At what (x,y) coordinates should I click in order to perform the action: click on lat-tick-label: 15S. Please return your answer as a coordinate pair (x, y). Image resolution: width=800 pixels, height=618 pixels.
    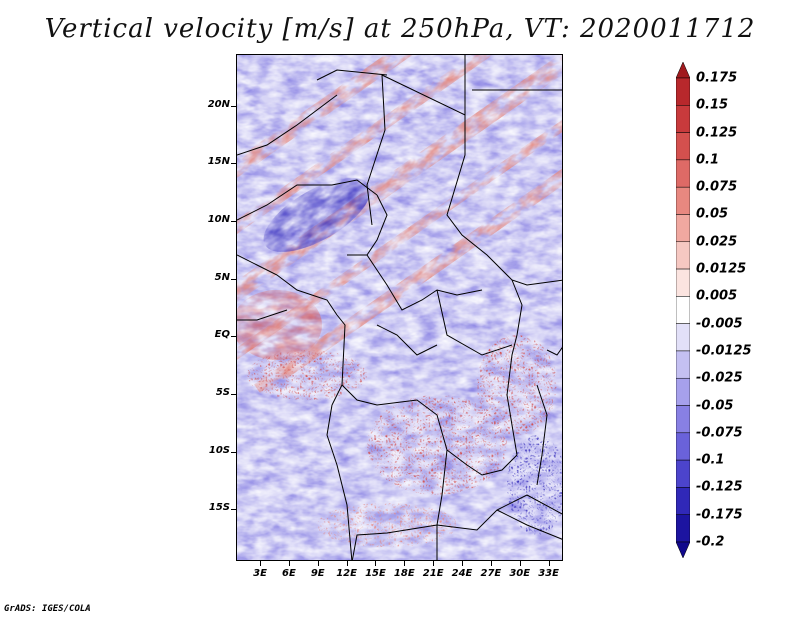
    Looking at the image, I should click on (219, 508).